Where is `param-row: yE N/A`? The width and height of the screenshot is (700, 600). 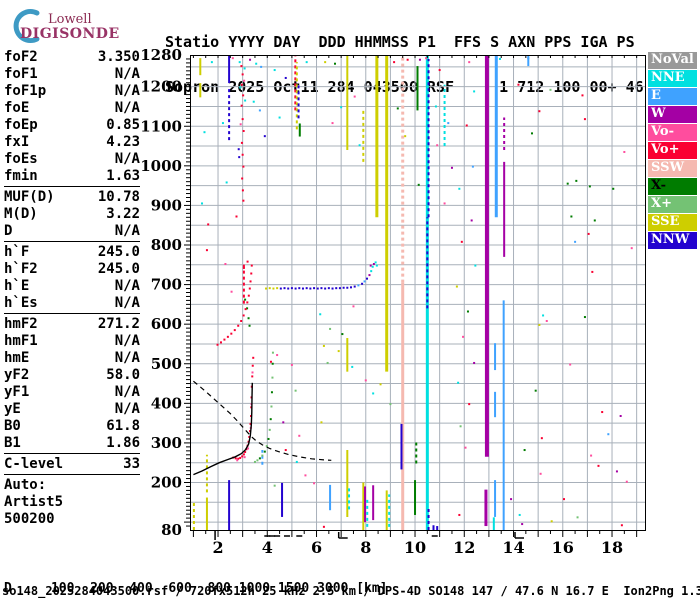 param-row: yE N/A is located at coordinates (72, 409).